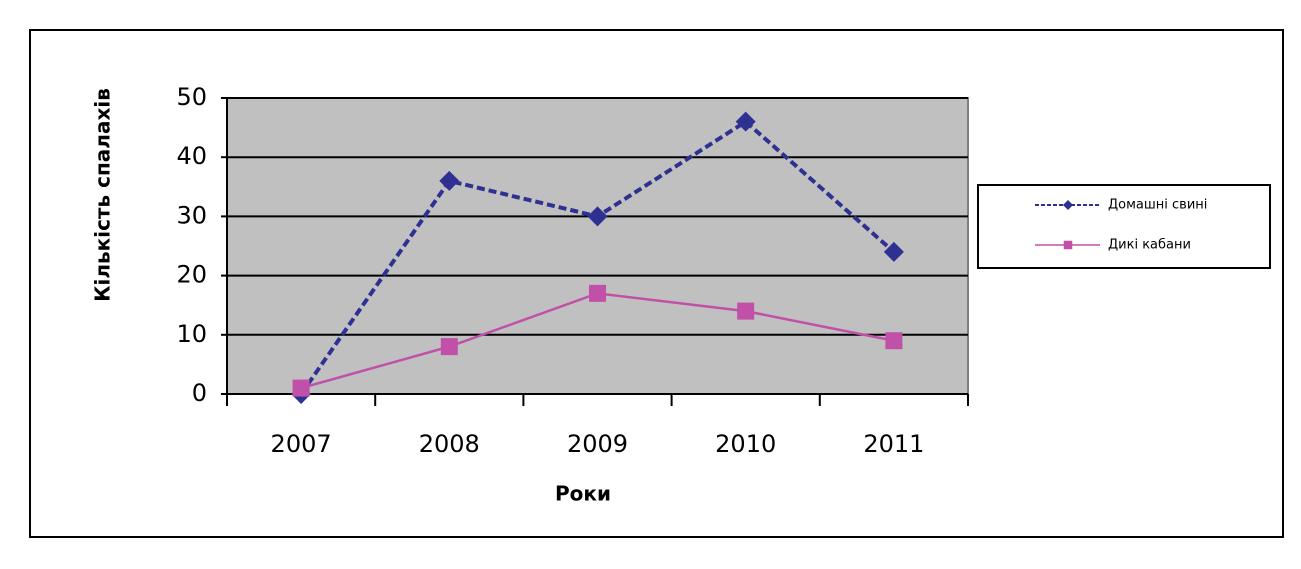 Image resolution: width=1301 pixels, height=569 pixels. What do you see at coordinates (191, 156) in the screenshot?
I see `y-tick-label: 40` at bounding box center [191, 156].